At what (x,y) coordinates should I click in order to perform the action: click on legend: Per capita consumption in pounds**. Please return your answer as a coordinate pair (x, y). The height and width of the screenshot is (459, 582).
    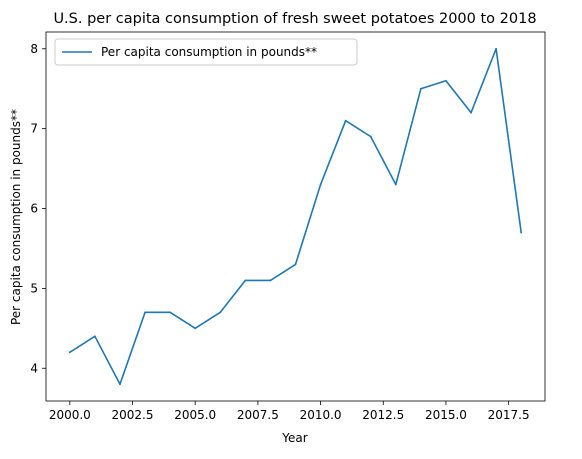
    Looking at the image, I should click on (206, 52).